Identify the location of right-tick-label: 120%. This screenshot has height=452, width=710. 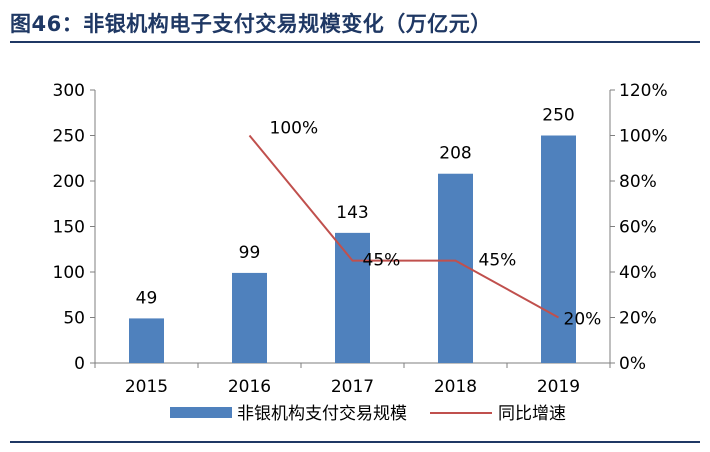
(643, 91).